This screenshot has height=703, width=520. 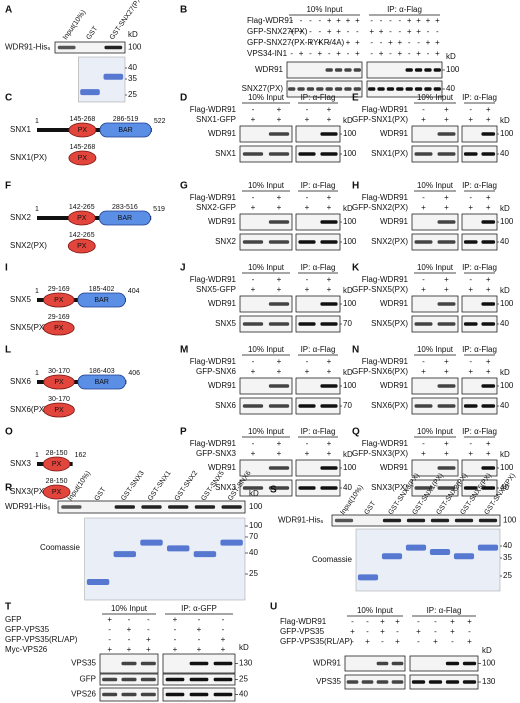 What do you see at coordinates (216, 207) in the screenshot?
I see `condition-name: SNX2-GFP` at bounding box center [216, 207].